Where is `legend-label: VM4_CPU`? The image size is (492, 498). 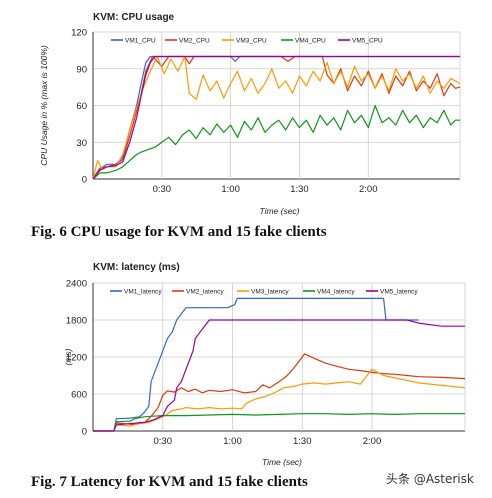
legend-label: VM4_CPU is located at coordinates (310, 41).